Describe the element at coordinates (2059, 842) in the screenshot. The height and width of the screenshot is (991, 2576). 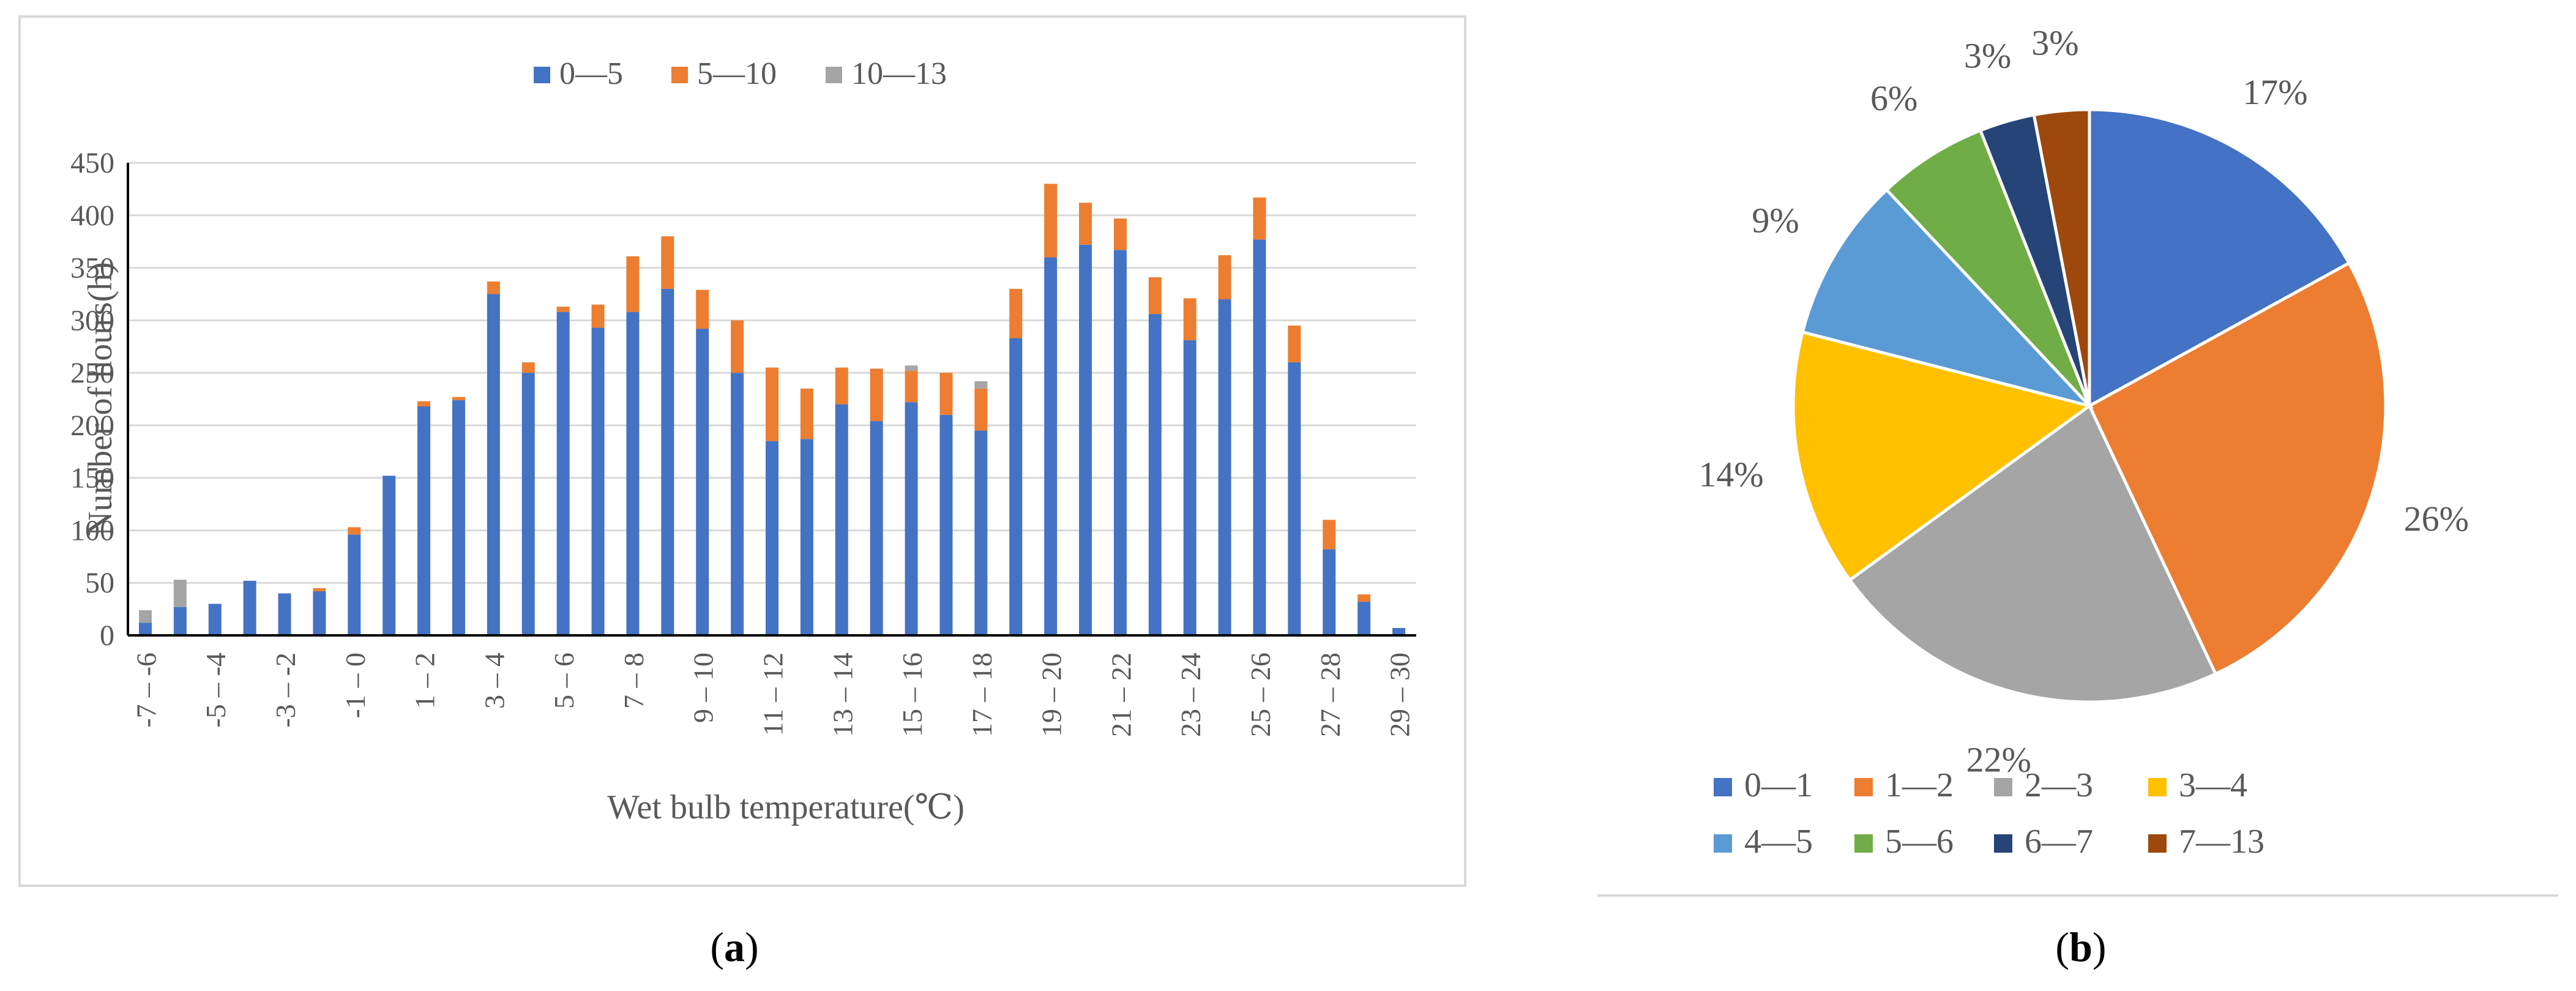
I see `legend-label-7: 6—7` at that location.